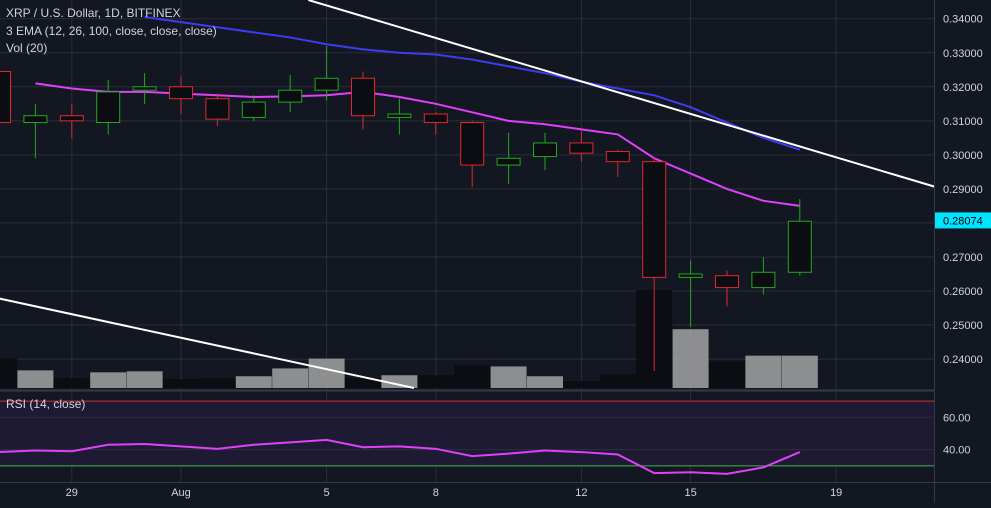 This screenshot has width=991, height=508. Describe the element at coordinates (207, 343) in the screenshot. I see `support-trendline` at that location.